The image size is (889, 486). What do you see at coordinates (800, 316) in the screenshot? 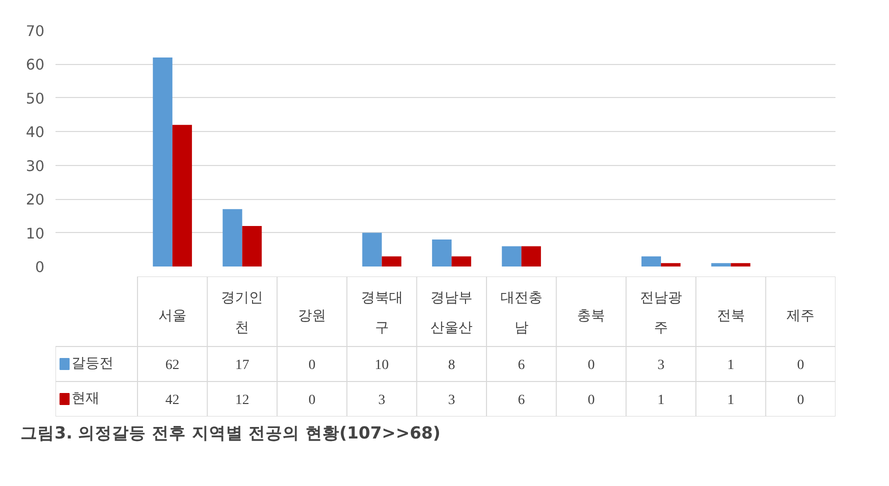
I see `x-tick-label: 제주` at bounding box center [800, 316].